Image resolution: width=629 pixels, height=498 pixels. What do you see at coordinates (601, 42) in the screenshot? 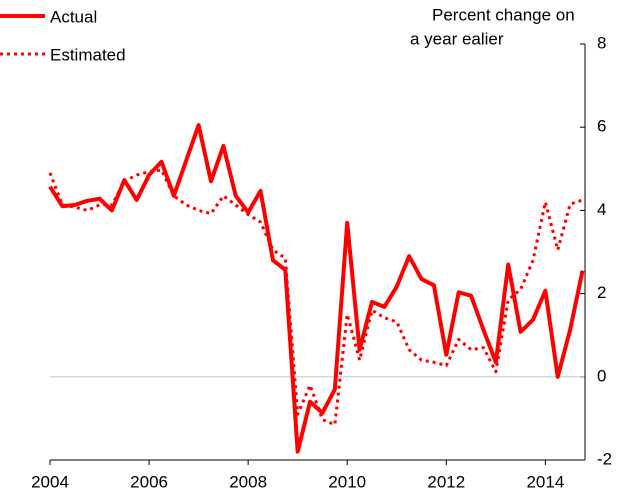
I see `y-tick-label: 8` at bounding box center [601, 42].